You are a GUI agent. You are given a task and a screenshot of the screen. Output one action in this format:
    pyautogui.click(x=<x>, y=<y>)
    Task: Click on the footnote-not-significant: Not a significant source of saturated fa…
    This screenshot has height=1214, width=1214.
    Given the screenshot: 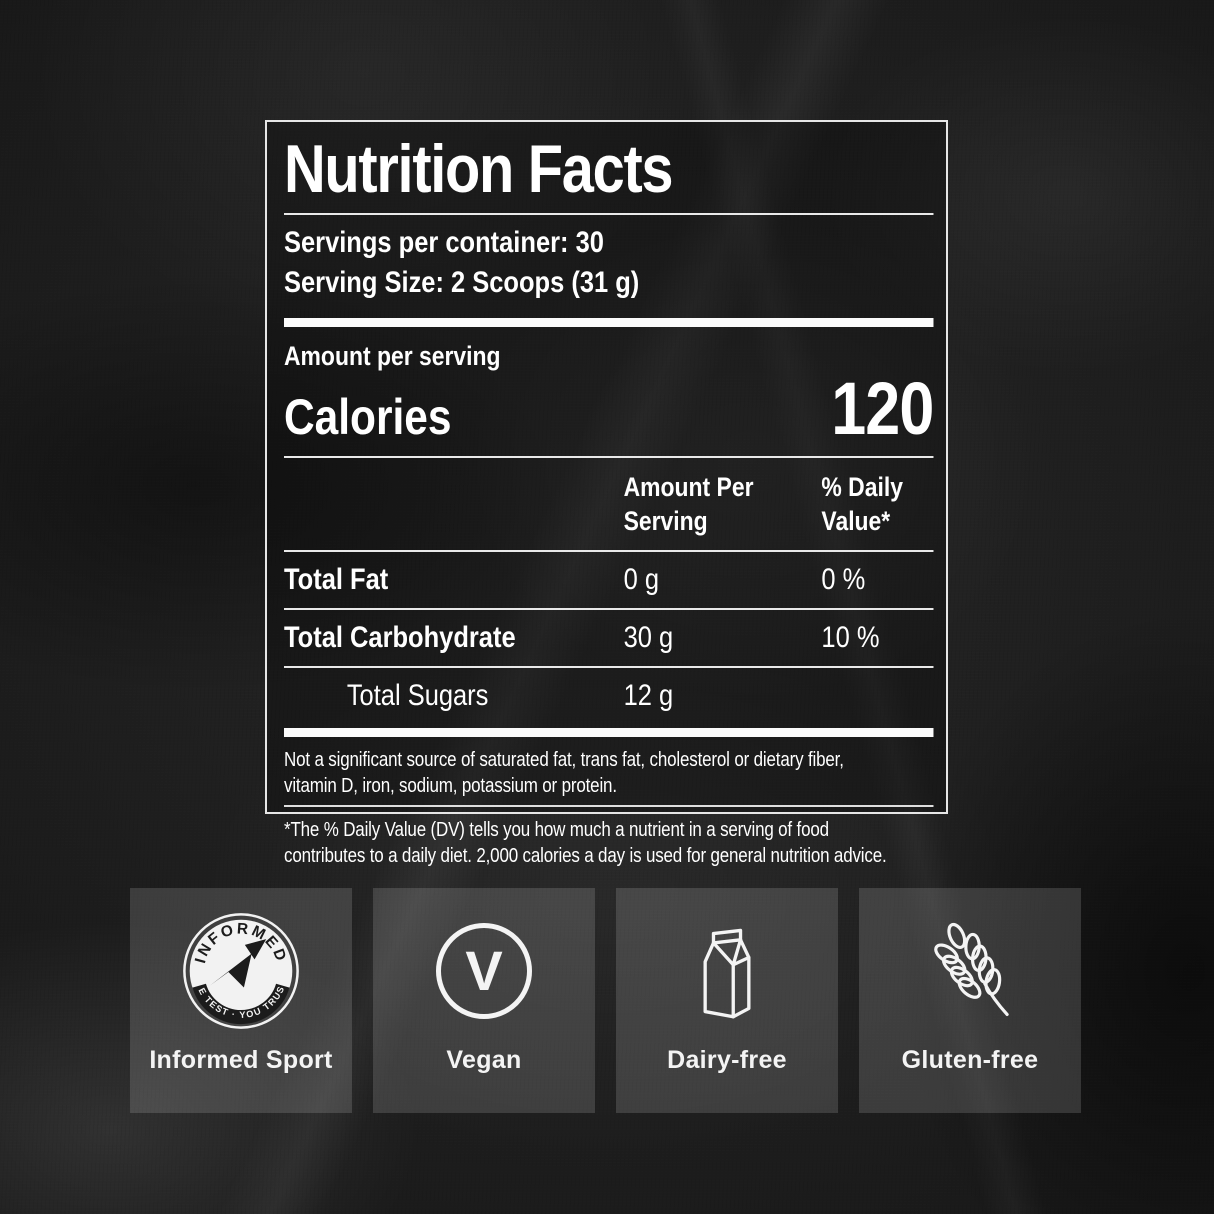 What is the action you would take?
    pyautogui.click(x=608, y=773)
    